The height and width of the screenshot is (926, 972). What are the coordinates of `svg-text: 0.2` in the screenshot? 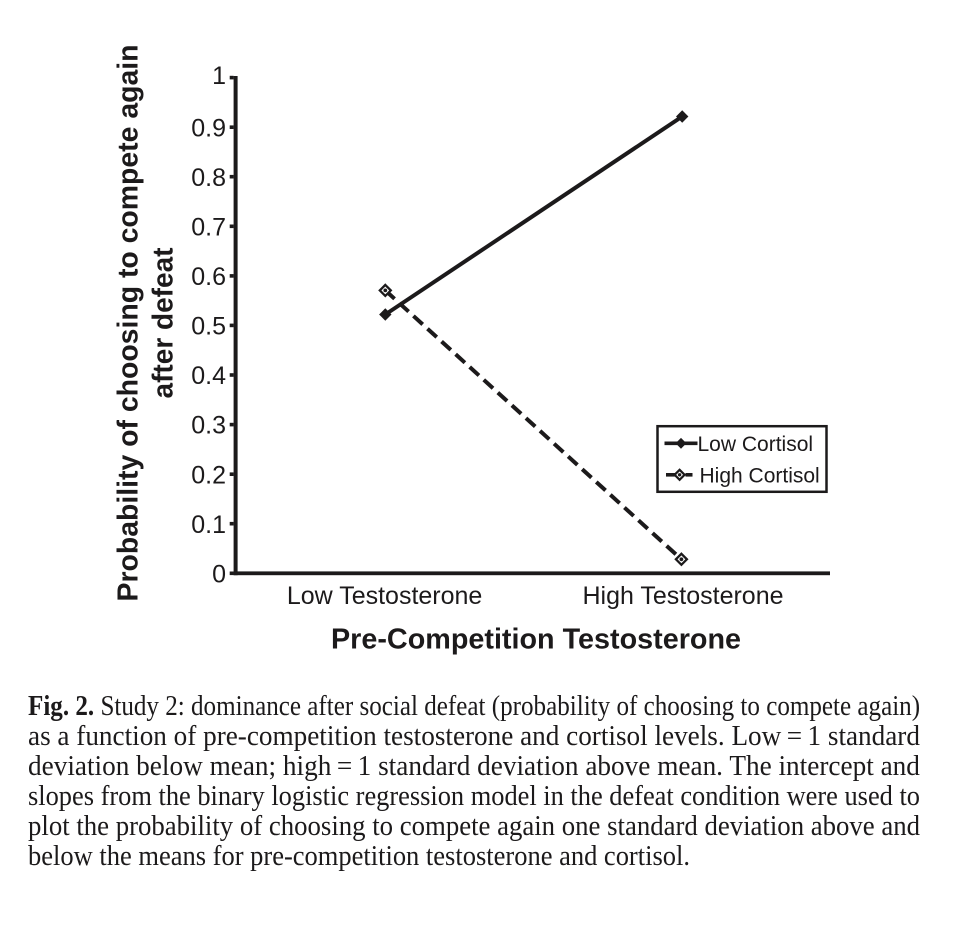 It's located at (208, 475).